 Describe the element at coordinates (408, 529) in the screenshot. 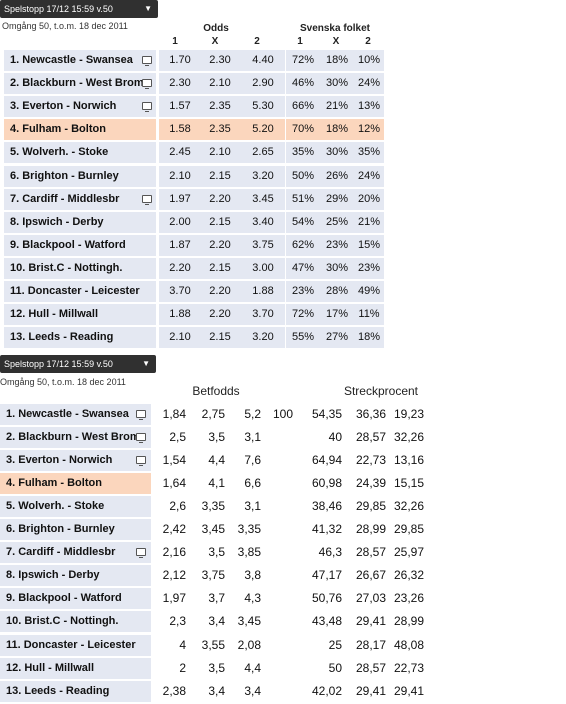

I see `streck-cell: 29,85` at that location.